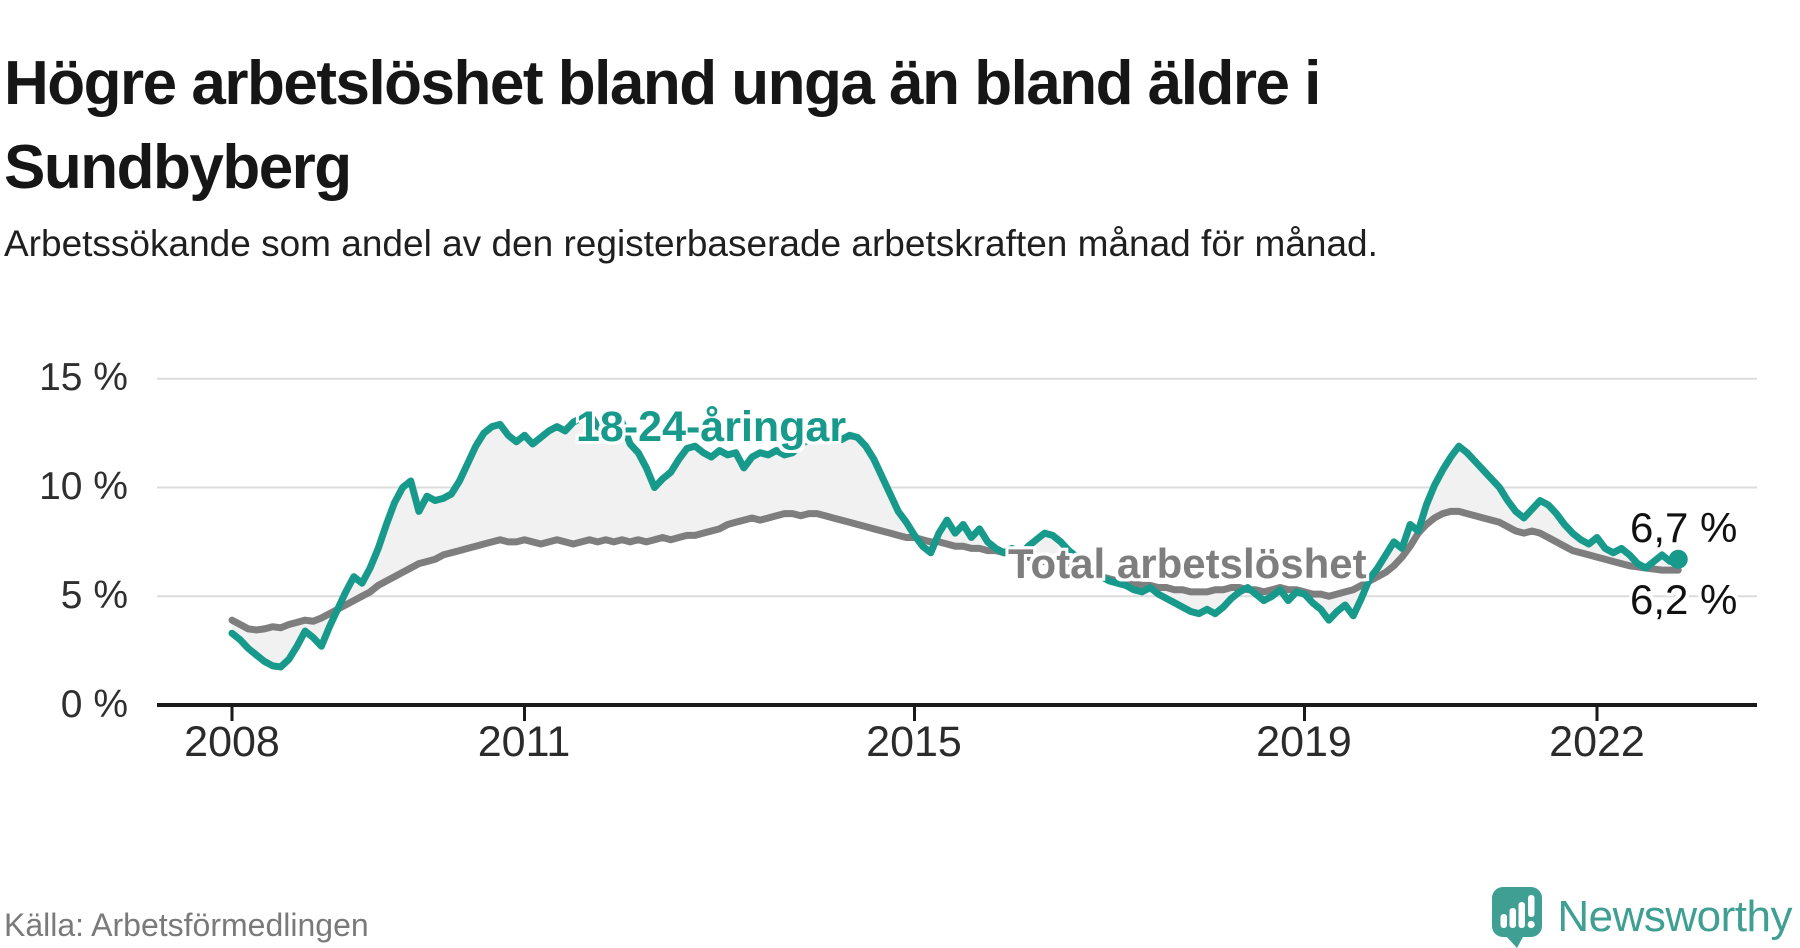 The height and width of the screenshot is (948, 1800). What do you see at coordinates (94, 704) in the screenshot?
I see `y-tick-label-0: 0 %` at bounding box center [94, 704].